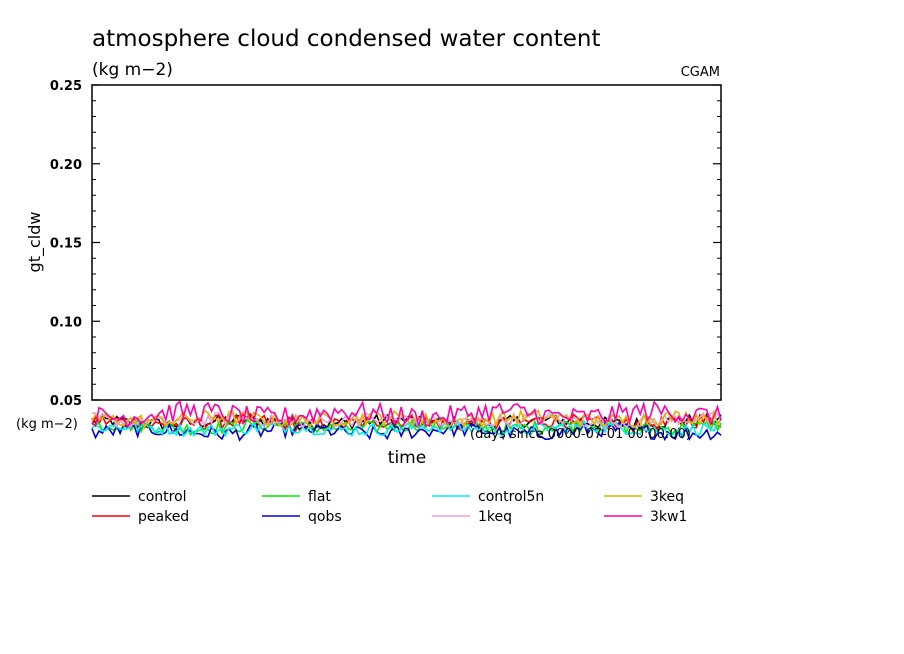 This screenshot has height=654, width=904. Describe the element at coordinates (35, 242) in the screenshot. I see `y-axis-label: gt_cldw` at that location.